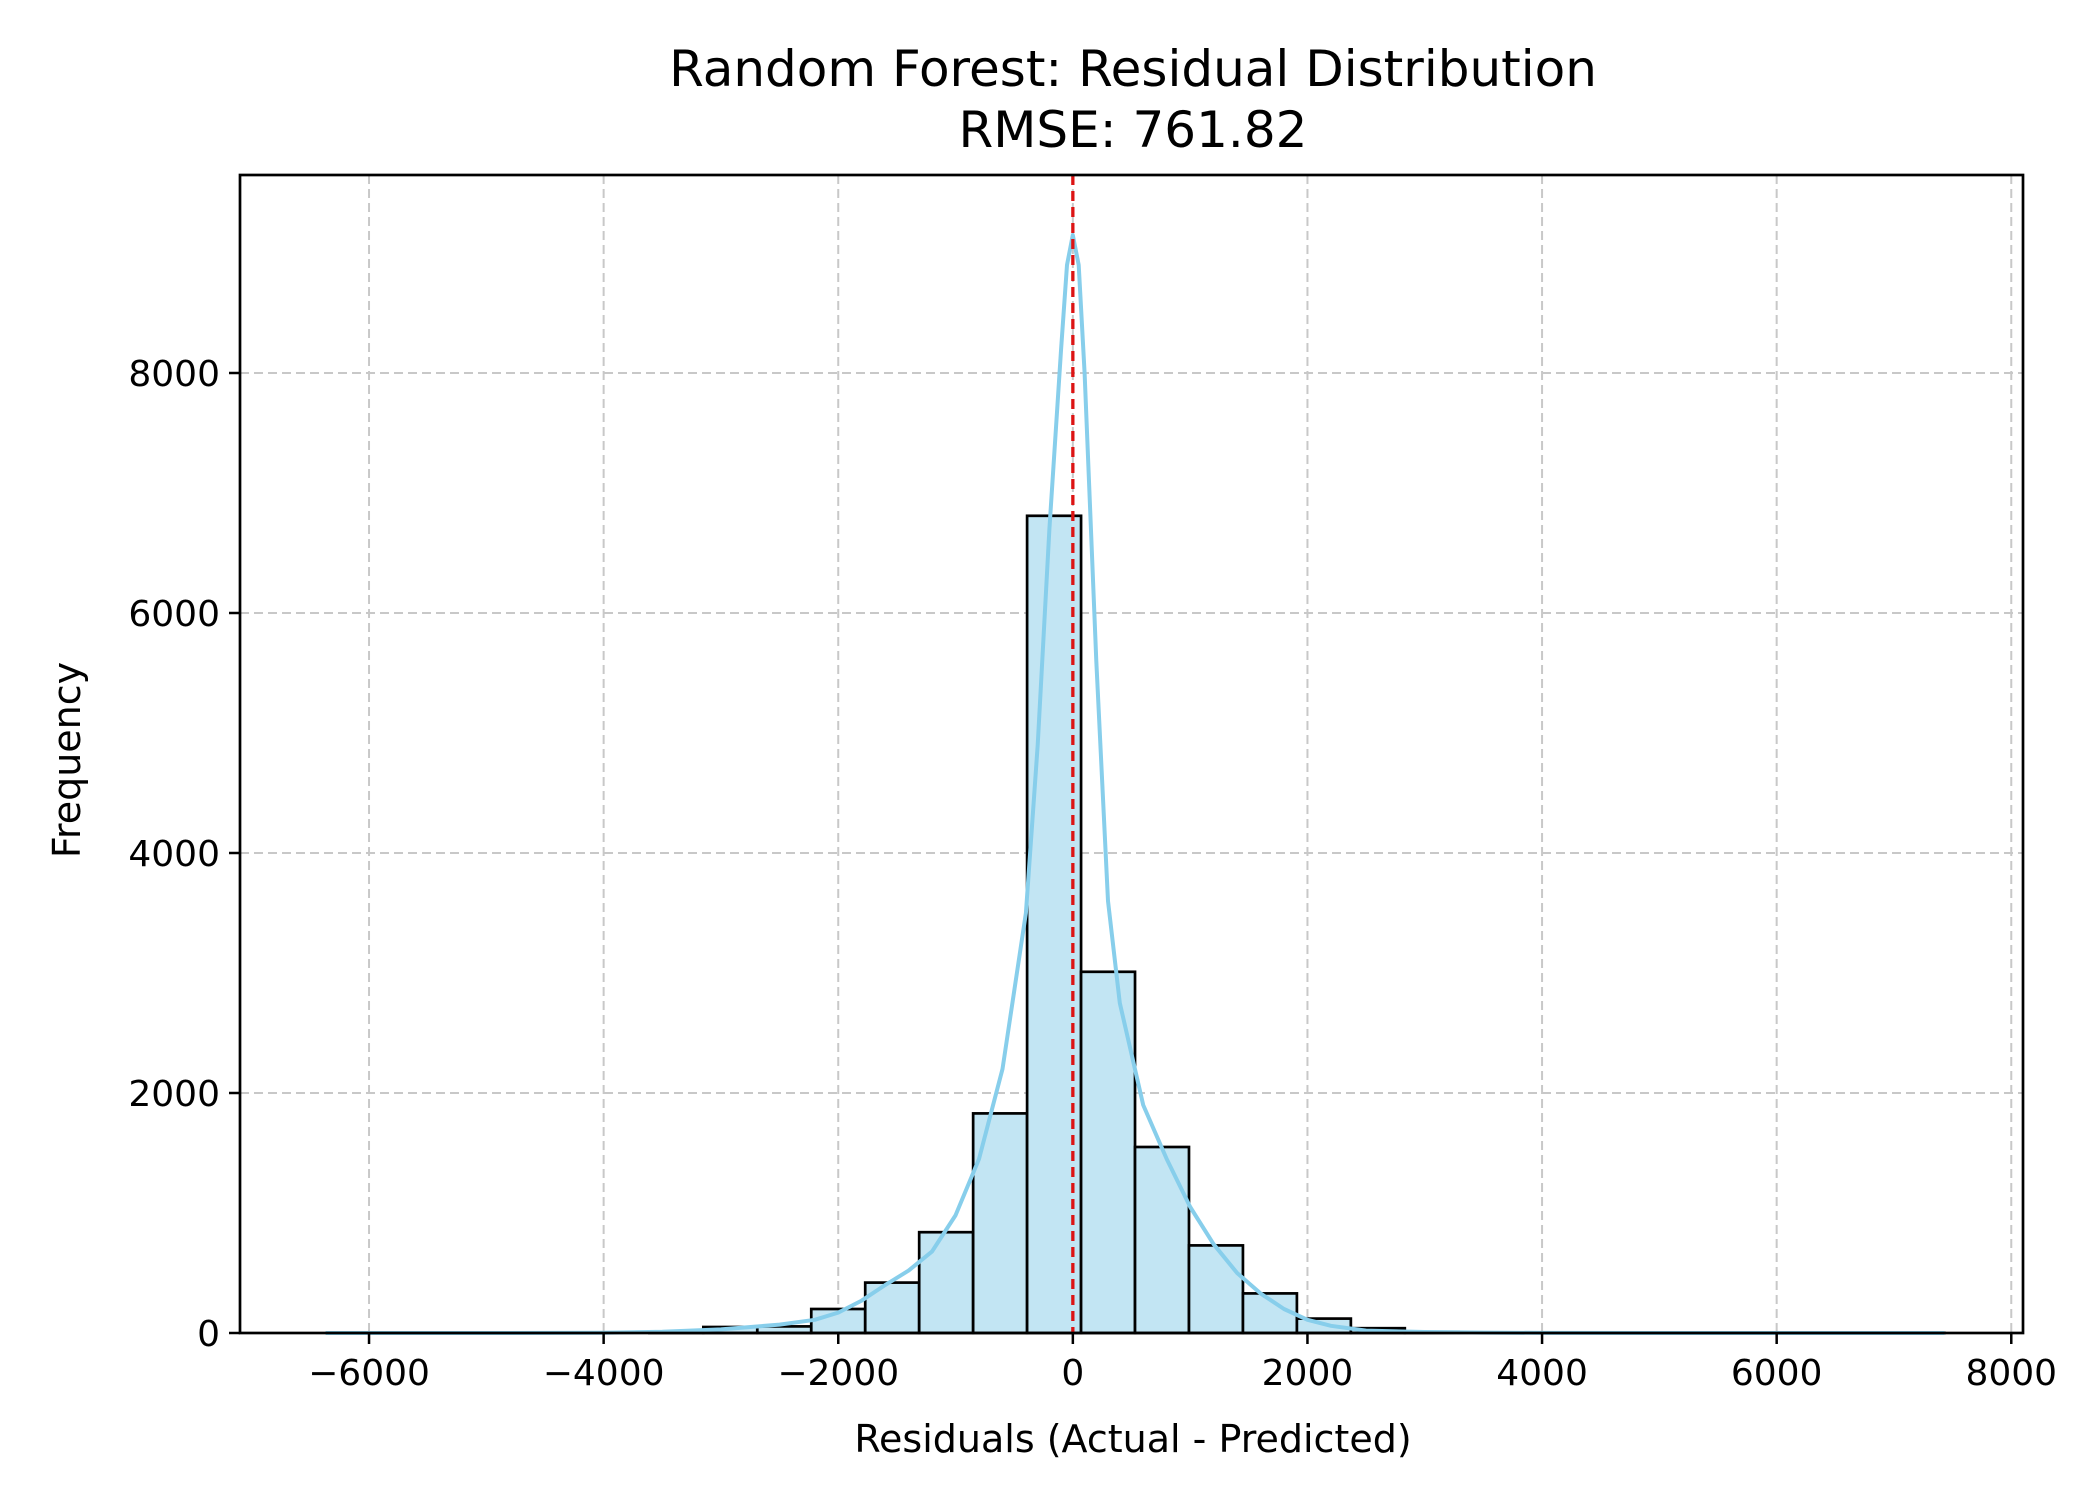  Describe the element at coordinates (1132, 1439) in the screenshot. I see `x-axis-label: Residuals (Actual - Predicted)` at that location.